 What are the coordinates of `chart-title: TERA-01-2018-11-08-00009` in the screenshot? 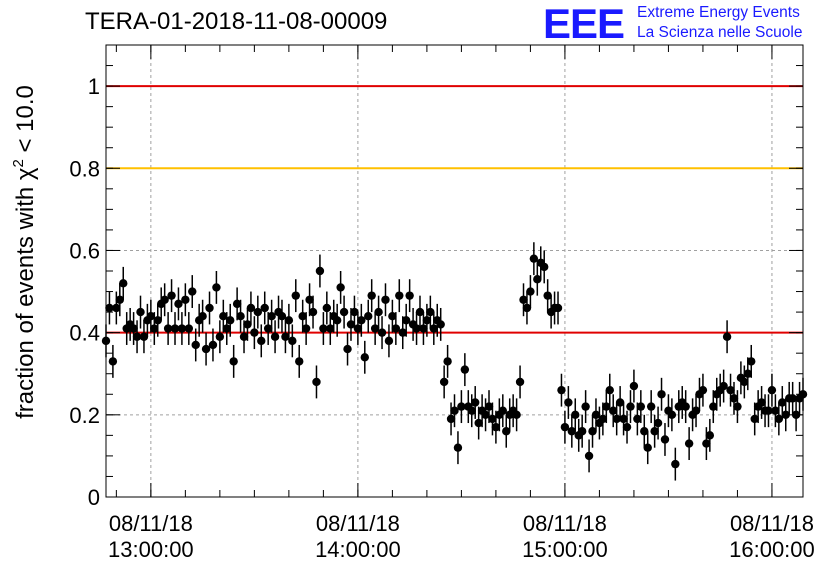 It's located at (236, 21).